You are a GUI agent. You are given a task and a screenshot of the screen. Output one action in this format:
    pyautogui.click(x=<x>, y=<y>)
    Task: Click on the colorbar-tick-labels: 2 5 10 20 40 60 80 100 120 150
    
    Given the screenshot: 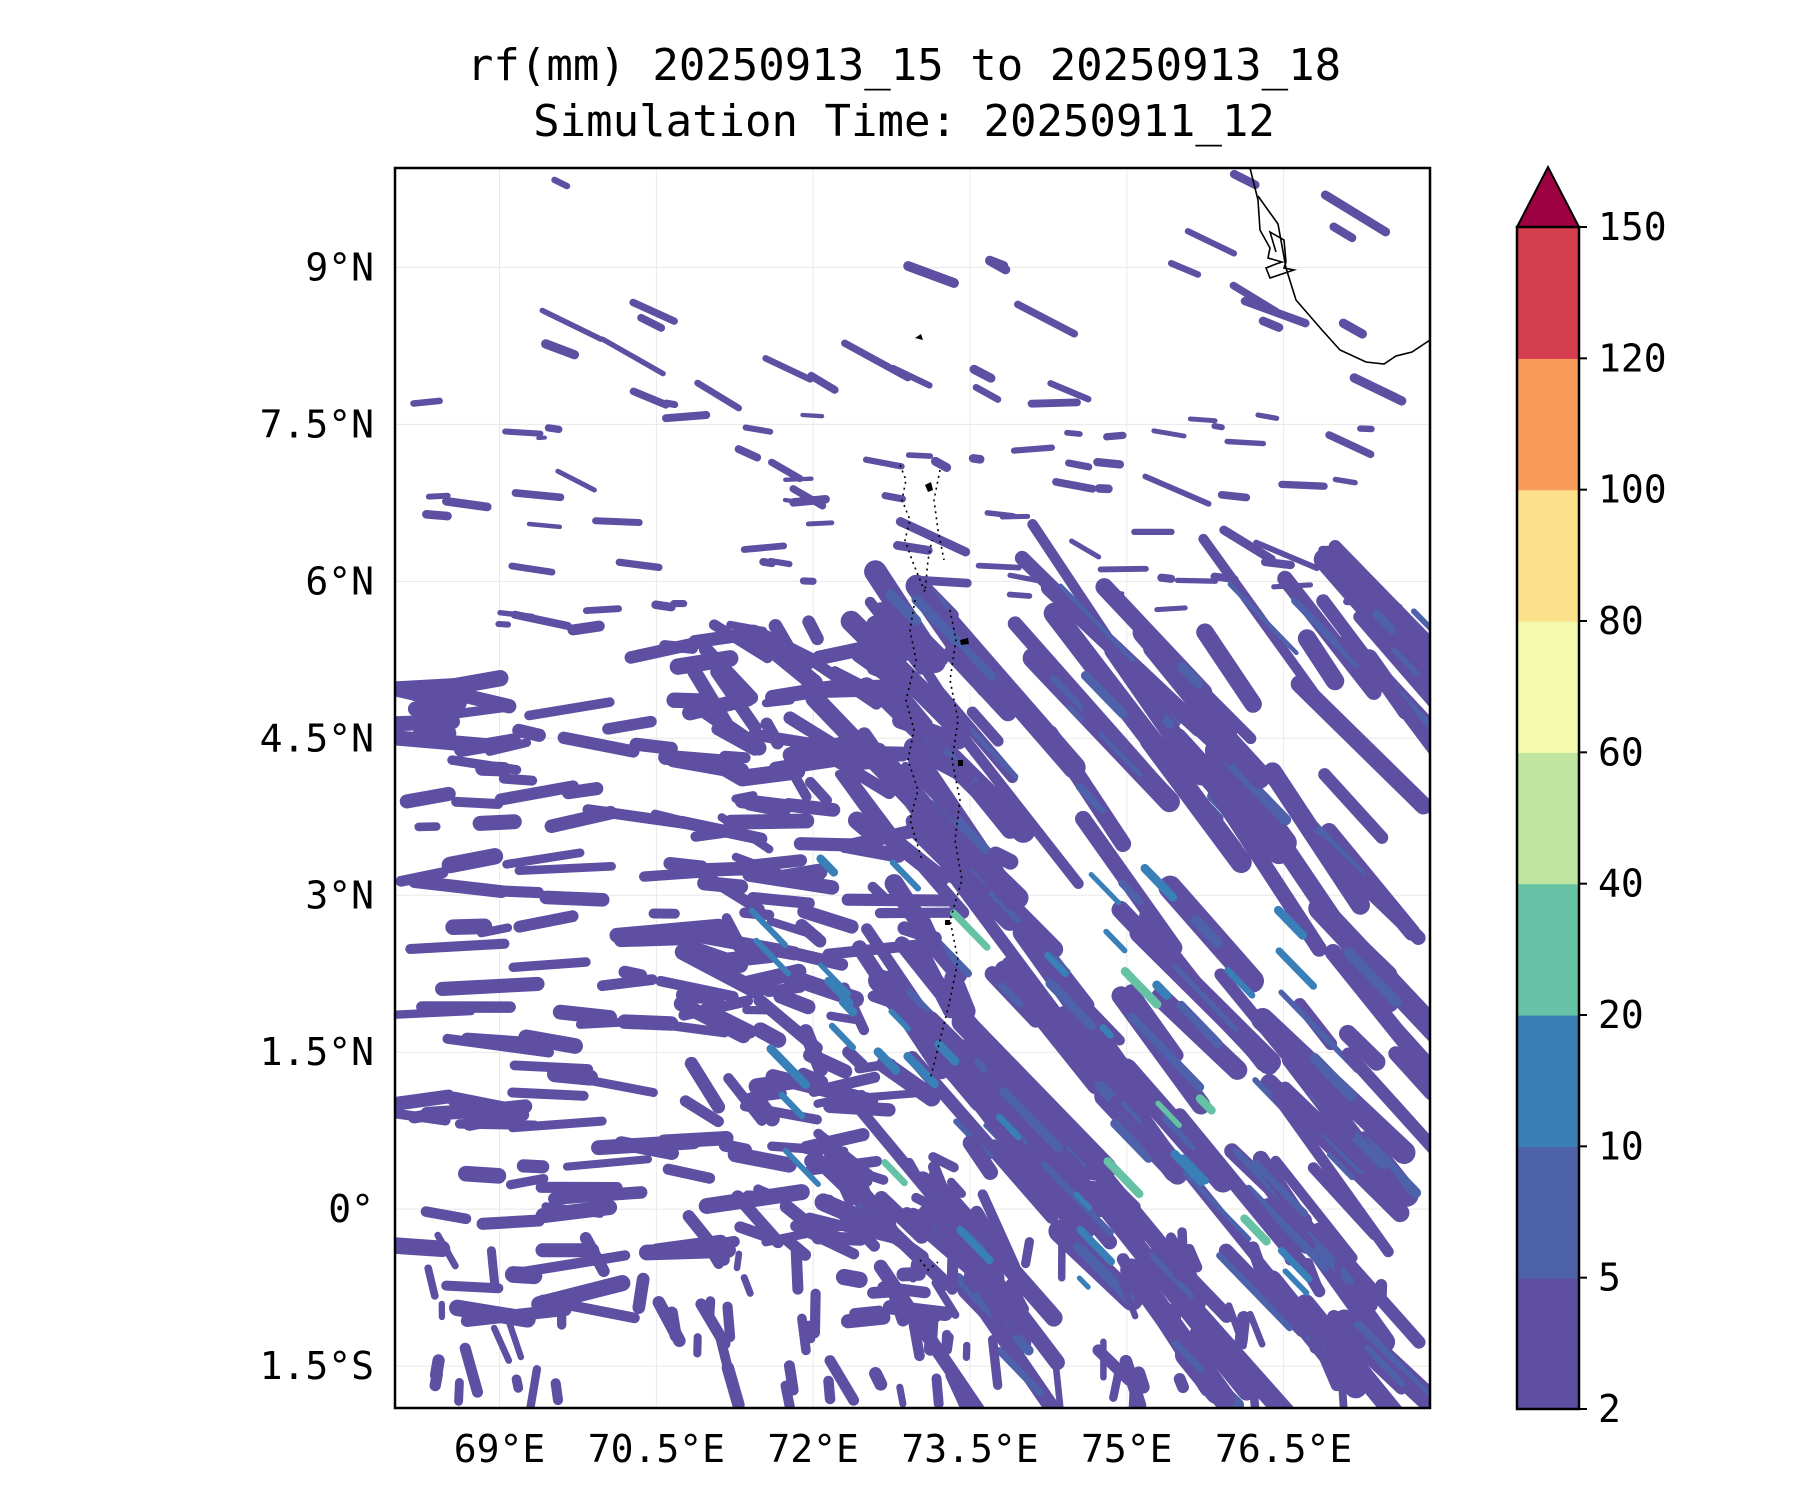 What is the action you would take?
    pyautogui.click(x=1623, y=818)
    